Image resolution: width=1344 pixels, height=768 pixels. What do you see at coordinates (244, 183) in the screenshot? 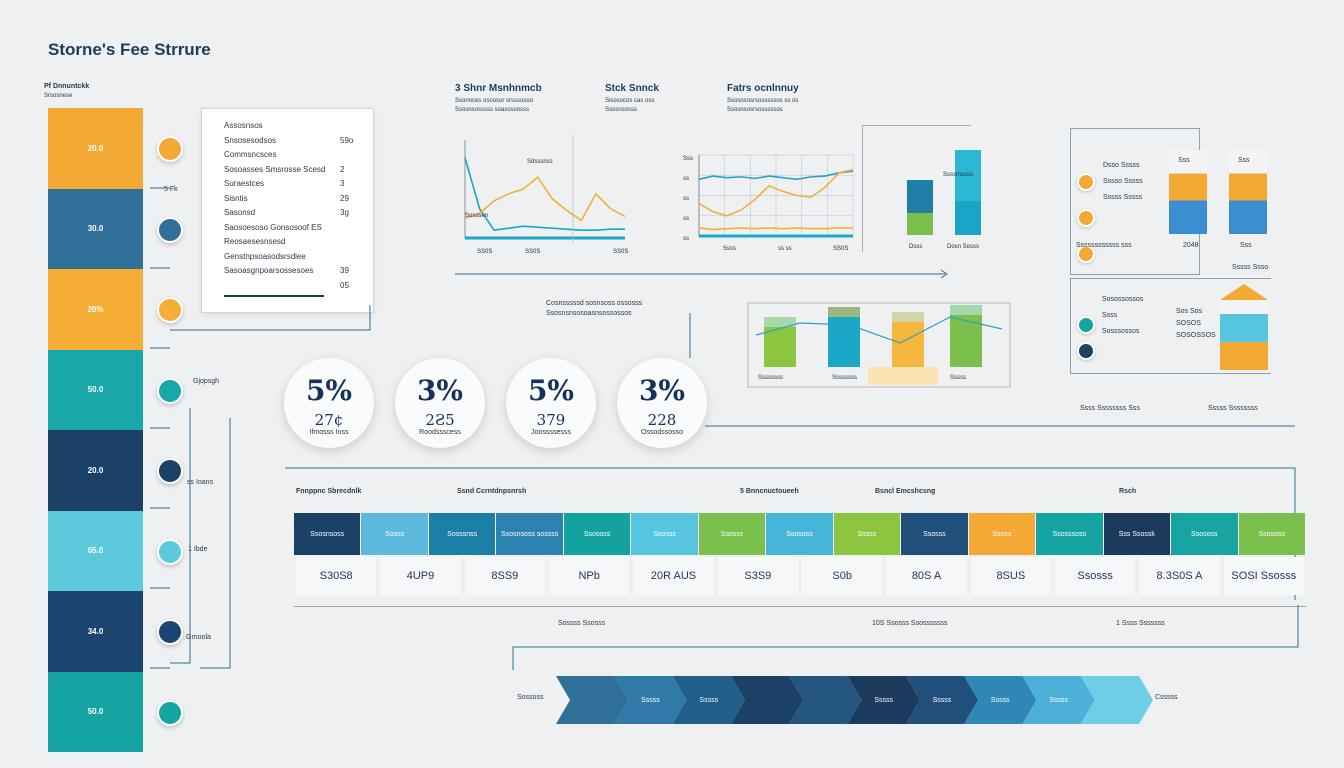
I see `list-item-label: Suraestces` at bounding box center [244, 183].